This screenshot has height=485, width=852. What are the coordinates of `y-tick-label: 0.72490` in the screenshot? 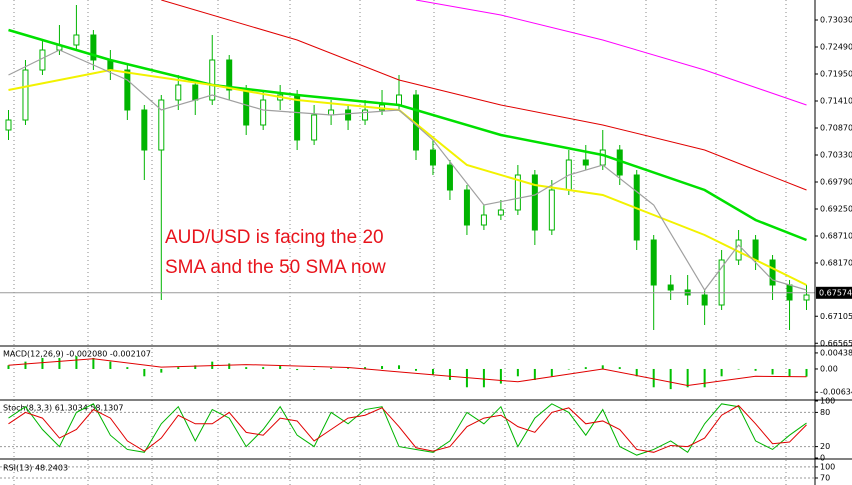 It's located at (836, 47).